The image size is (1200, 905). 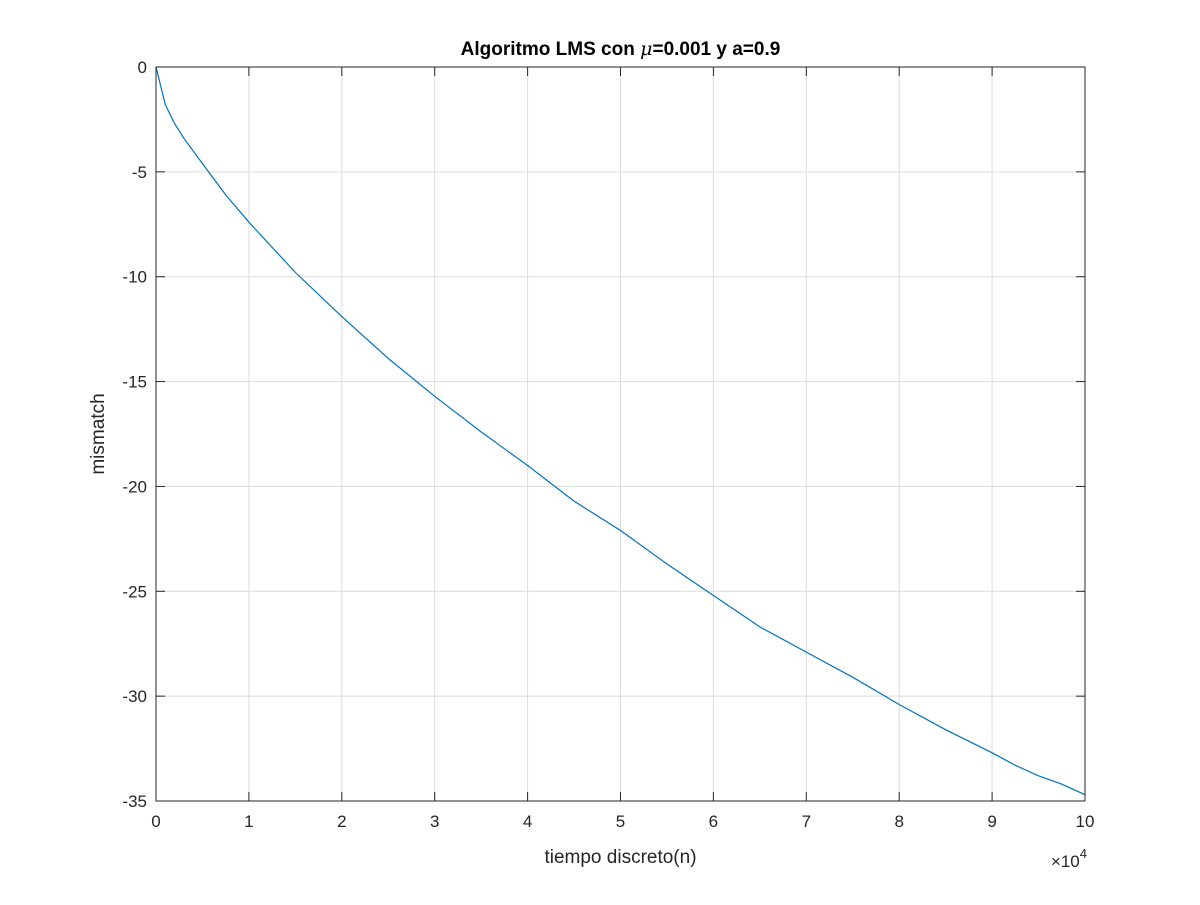 I want to click on x-tick-label: 1, so click(x=248, y=821).